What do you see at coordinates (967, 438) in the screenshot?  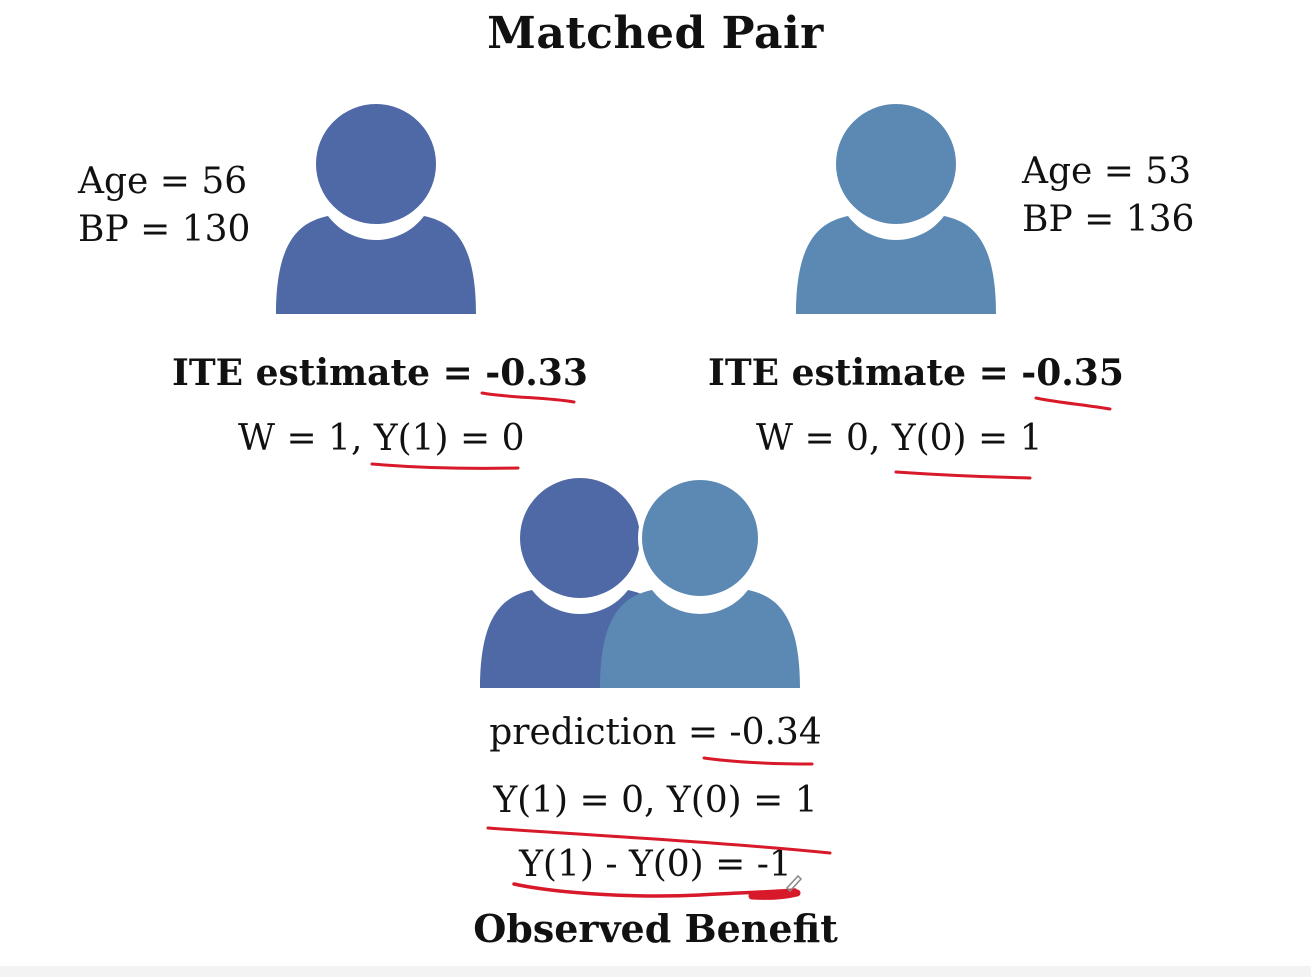 I see `right-outcome: Y(0) = 1` at bounding box center [967, 438].